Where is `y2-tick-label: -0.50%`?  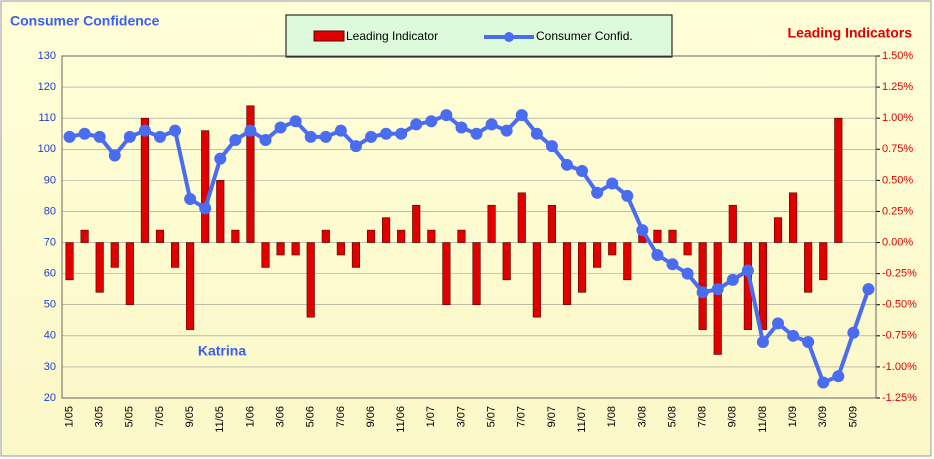
y2-tick-label: -0.50% is located at coordinates (899, 305).